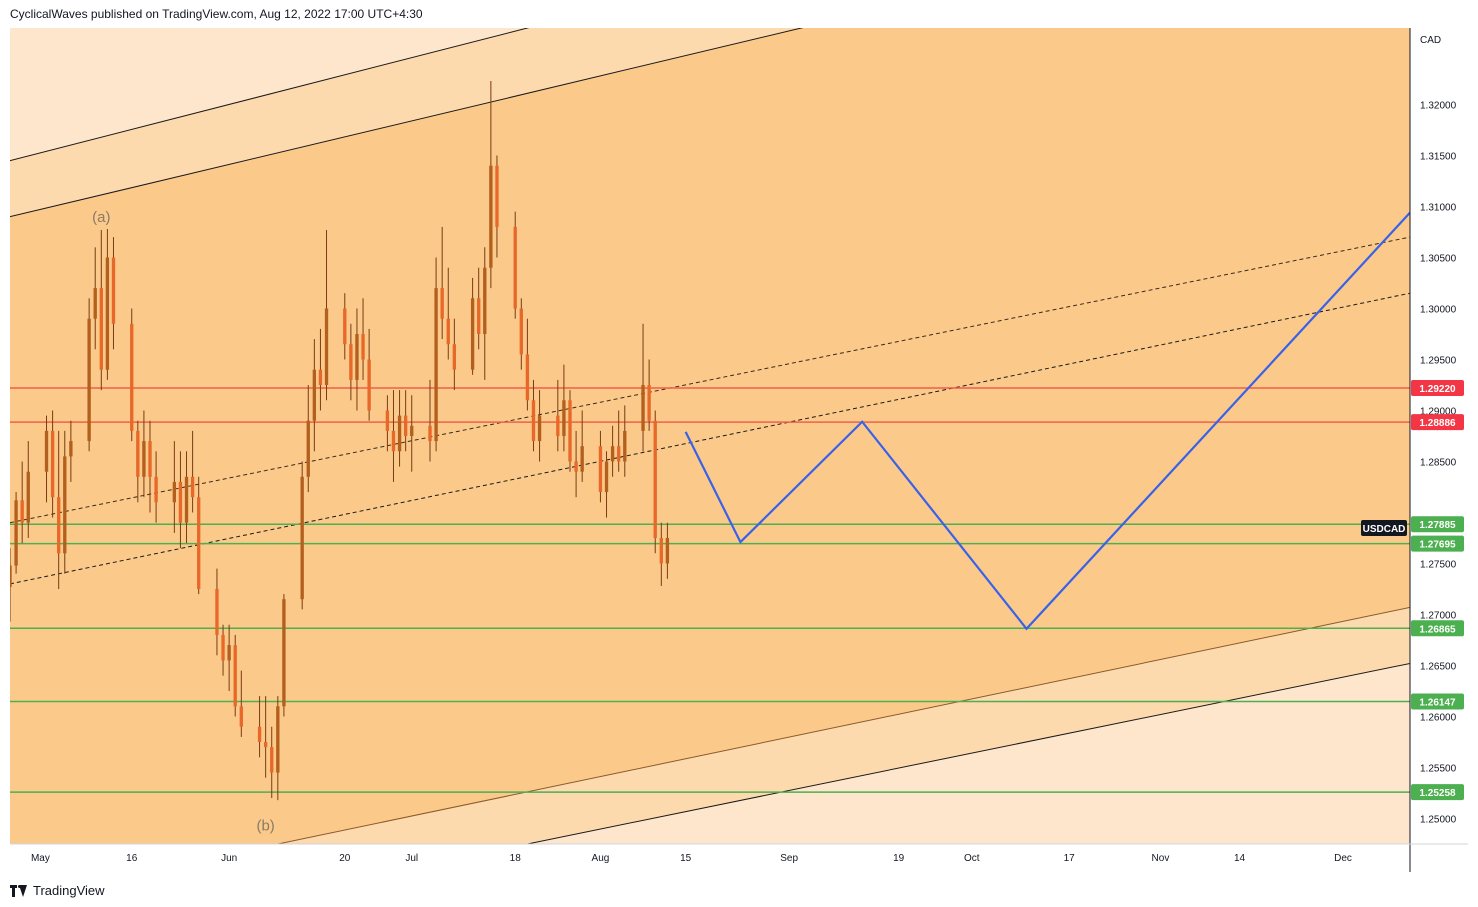  Describe the element at coordinates (1437, 793) in the screenshot. I see `level-tag-text-6: 1.25258` at that location.